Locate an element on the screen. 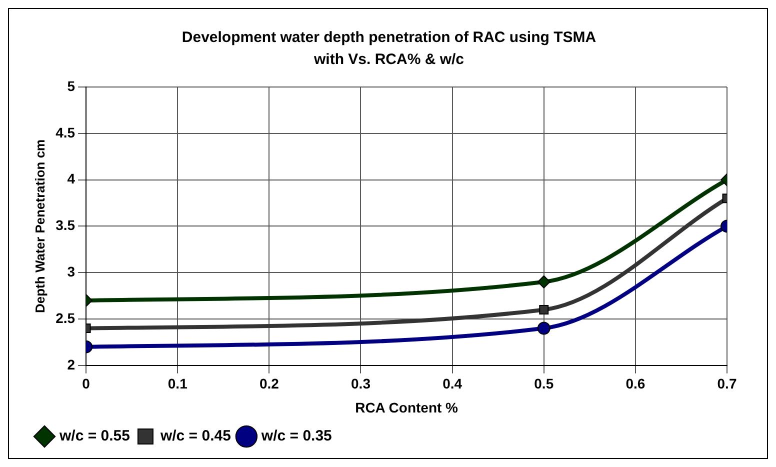  y-tick-label: 3 is located at coordinates (71, 271).